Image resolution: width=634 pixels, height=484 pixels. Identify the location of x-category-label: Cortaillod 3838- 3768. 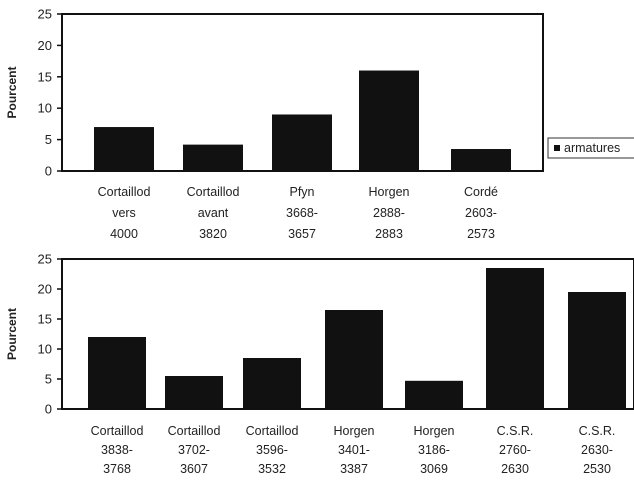
(117, 450).